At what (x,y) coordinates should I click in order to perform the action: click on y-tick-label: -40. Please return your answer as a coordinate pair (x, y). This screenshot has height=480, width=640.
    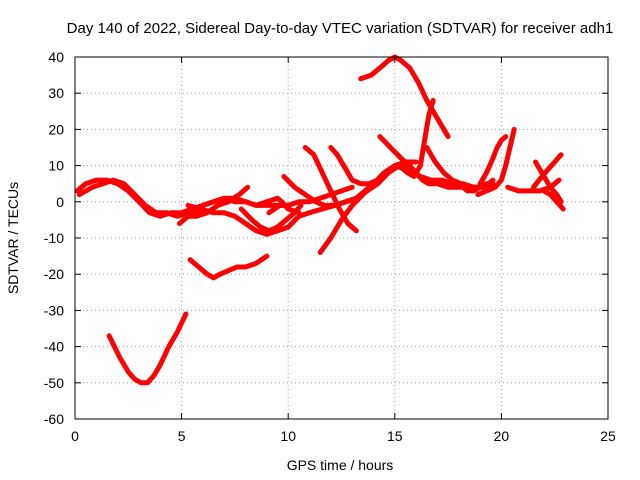
    Looking at the image, I should click on (54, 347).